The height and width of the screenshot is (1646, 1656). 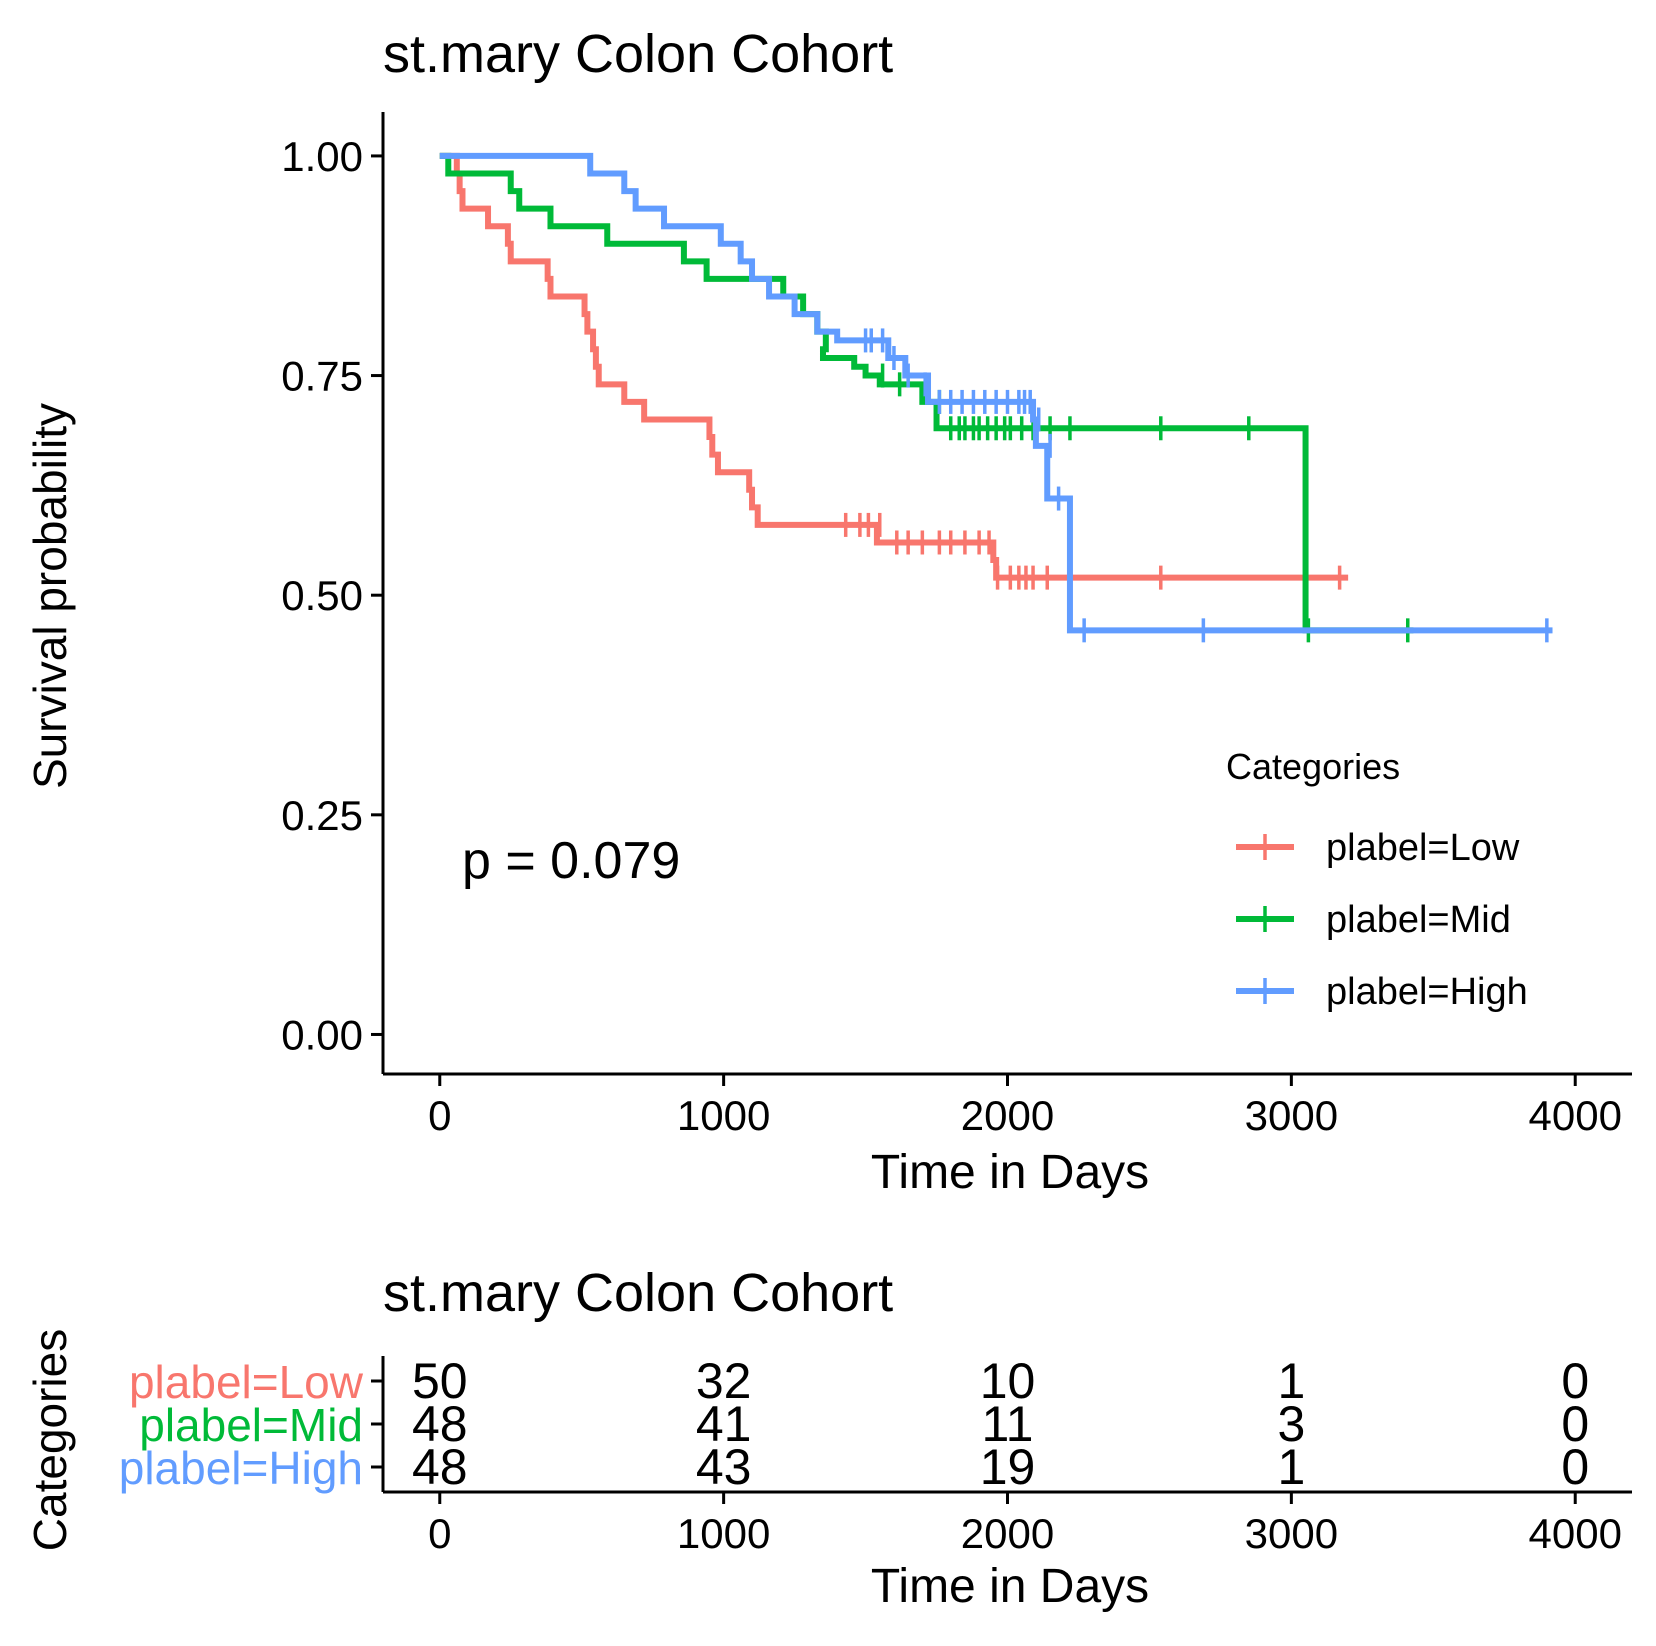 I want to click on legend-item-high: plabel=High, so click(x=1382, y=992).